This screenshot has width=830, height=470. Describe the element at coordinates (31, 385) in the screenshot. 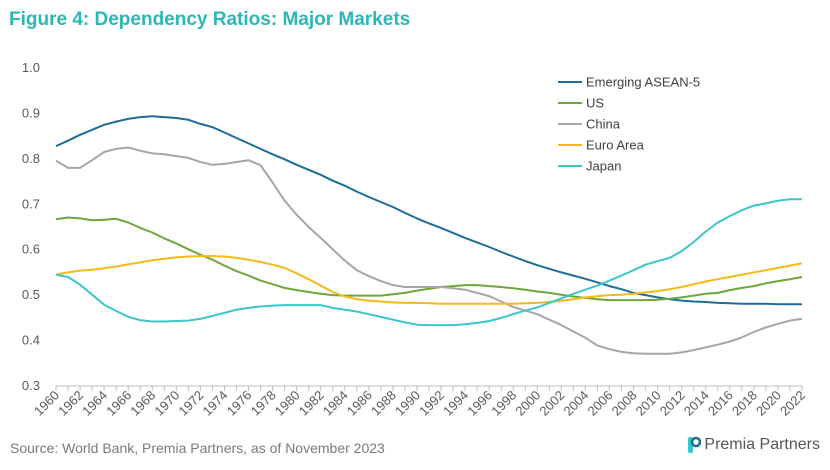

I see `y-tick-label: 0.3` at that location.